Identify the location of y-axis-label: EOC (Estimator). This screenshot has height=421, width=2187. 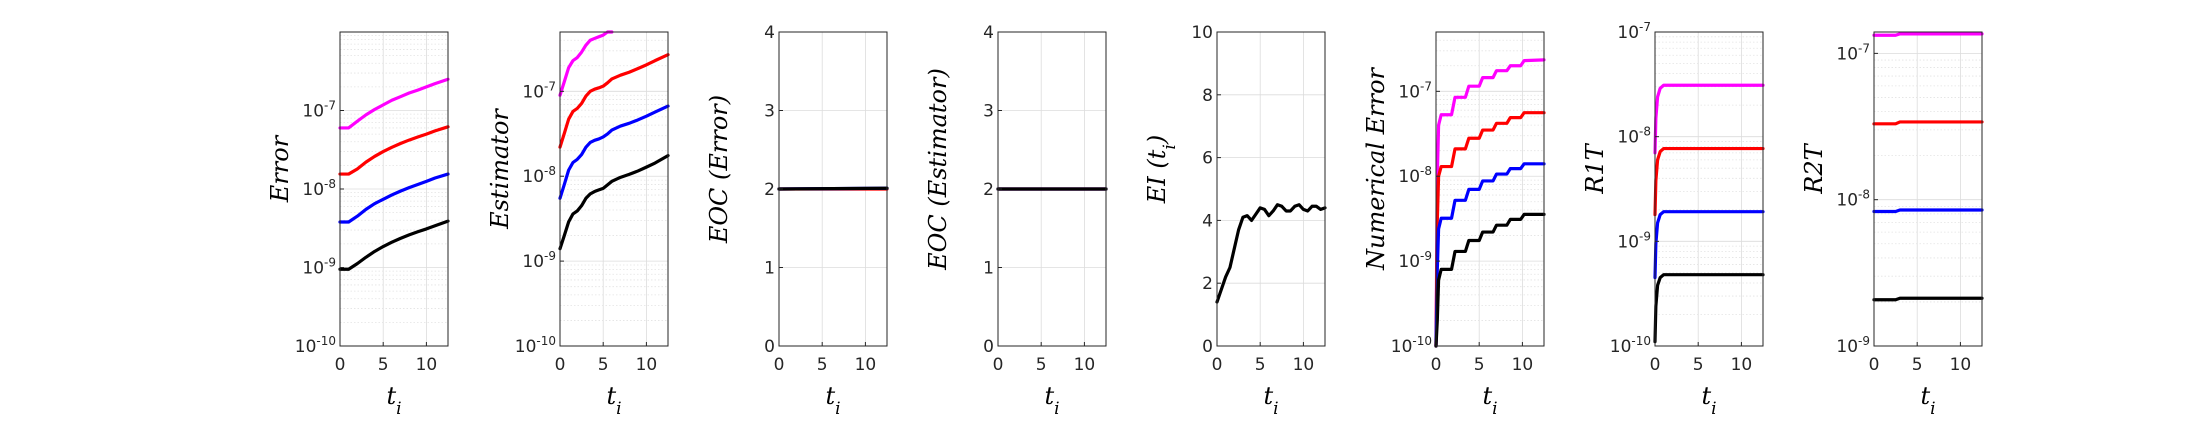
(938, 169).